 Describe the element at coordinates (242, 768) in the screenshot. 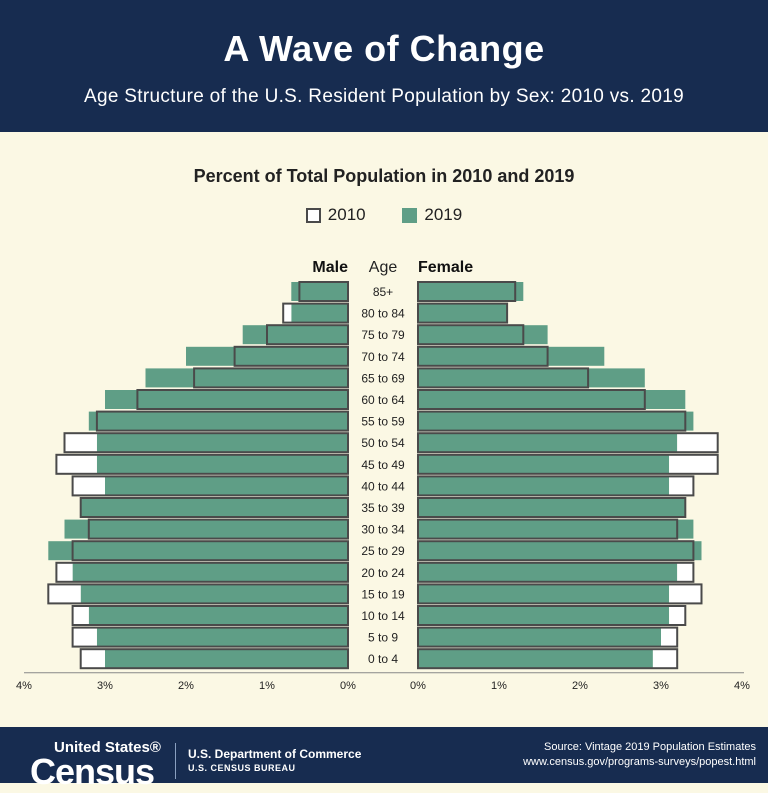

I see `bureau-name: U.S. CENSUS BUREAU` at that location.